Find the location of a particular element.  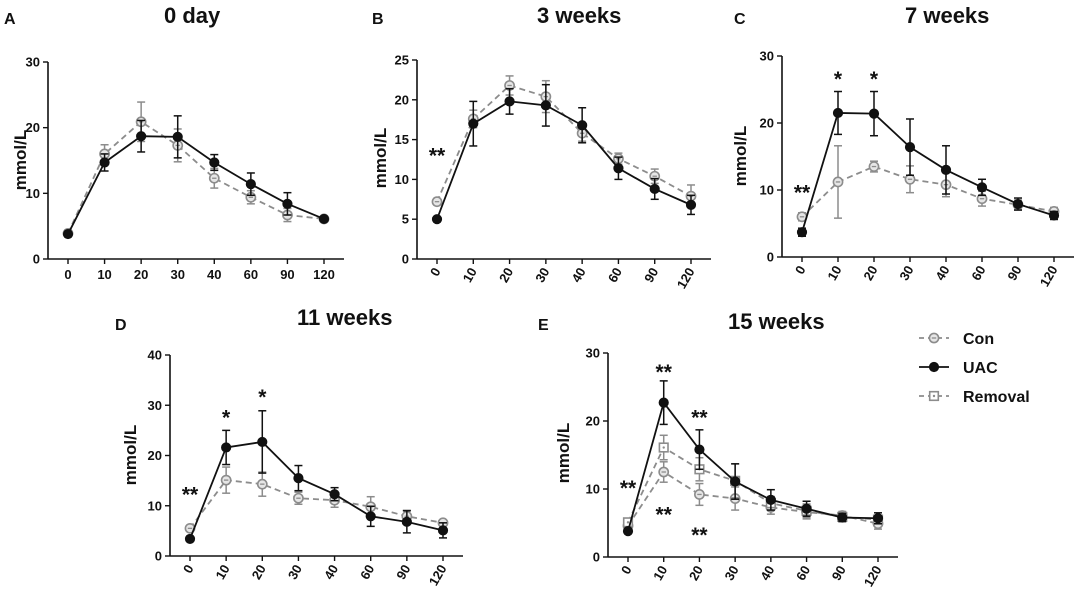

panel-letter: D is located at coordinates (121, 325).